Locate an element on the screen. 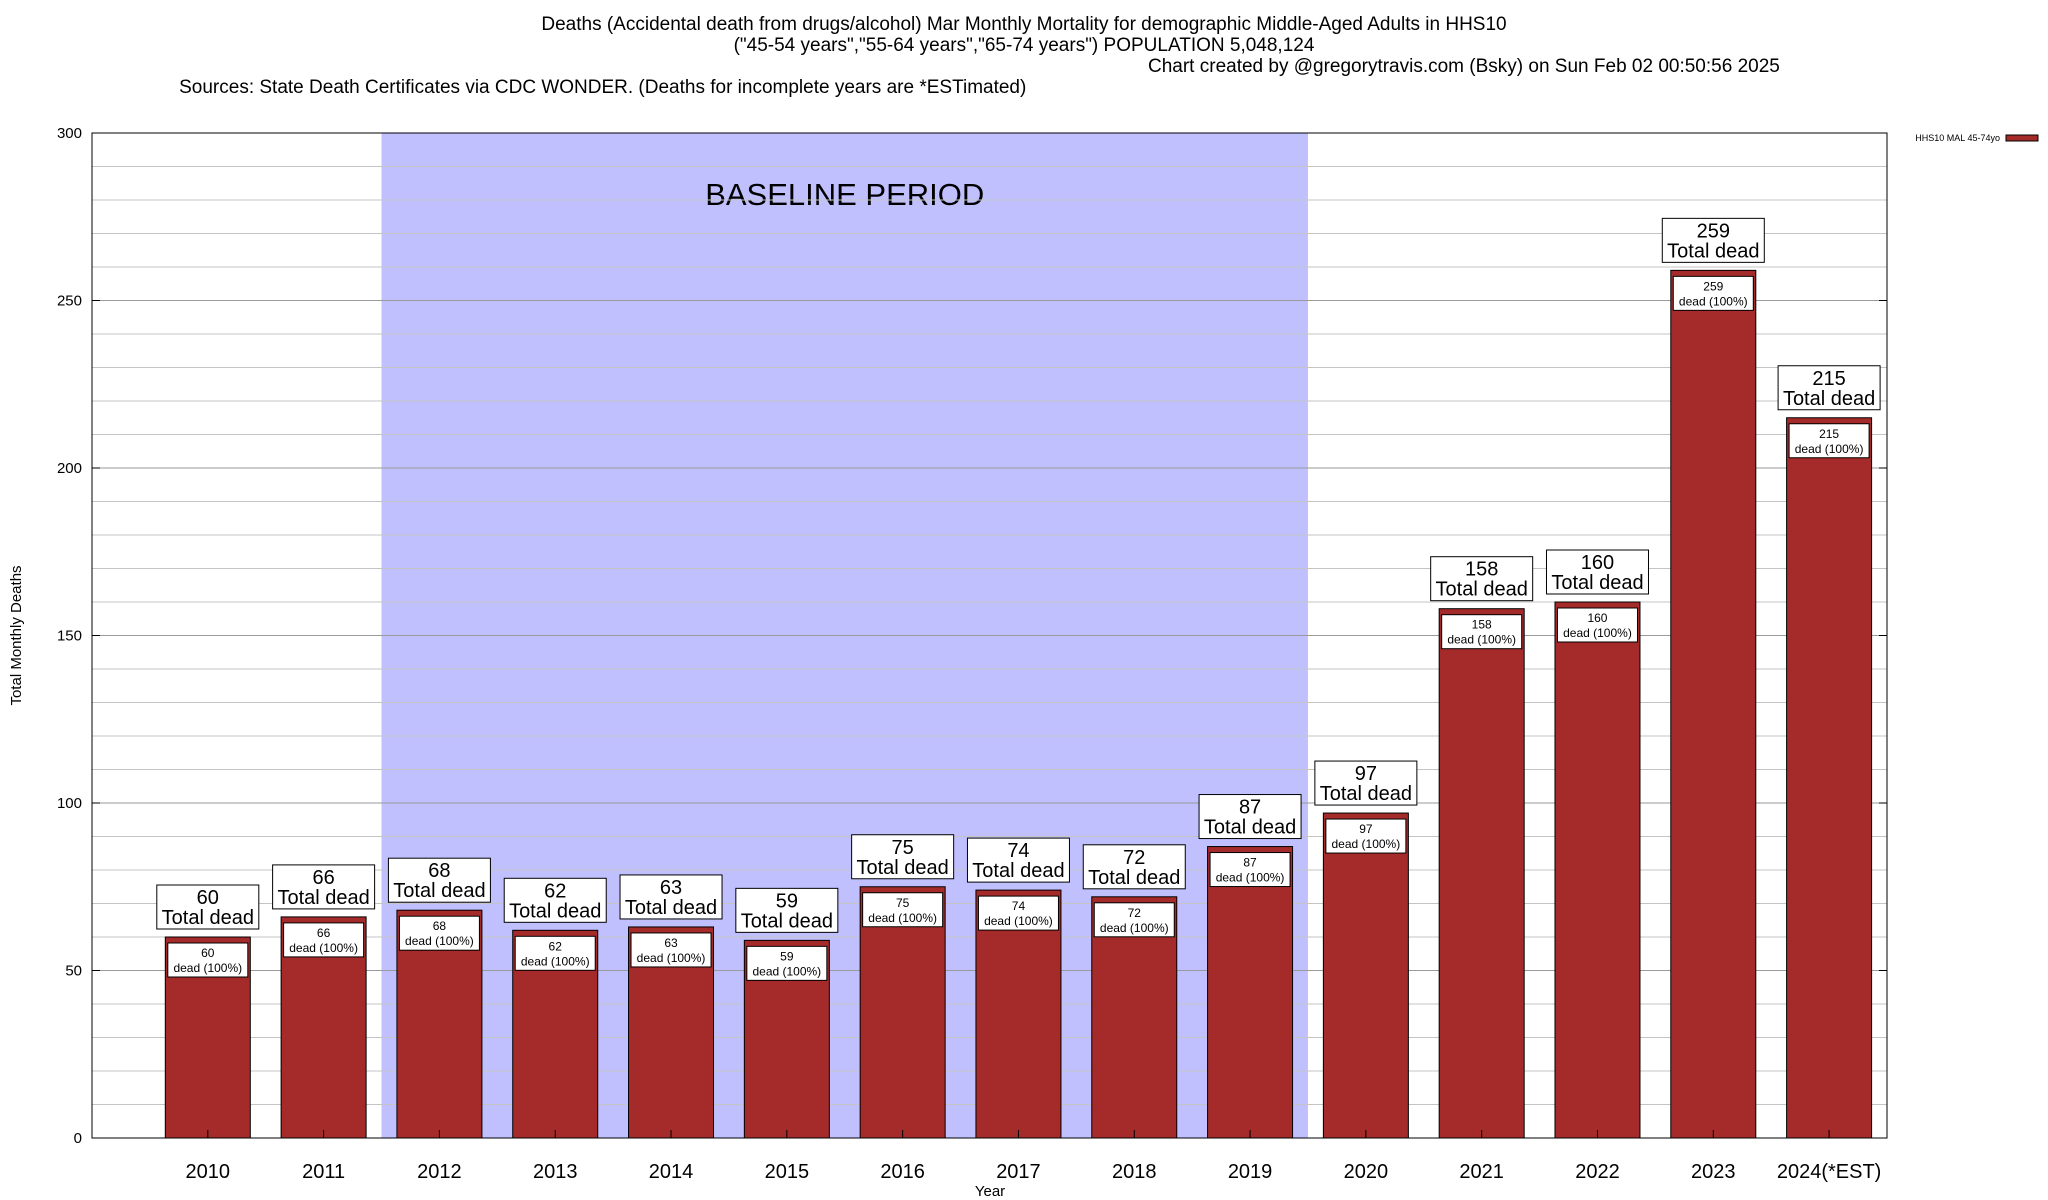 The height and width of the screenshot is (1200, 2048). baseline-period-label: BASELINE PERIOD is located at coordinates (844, 194).